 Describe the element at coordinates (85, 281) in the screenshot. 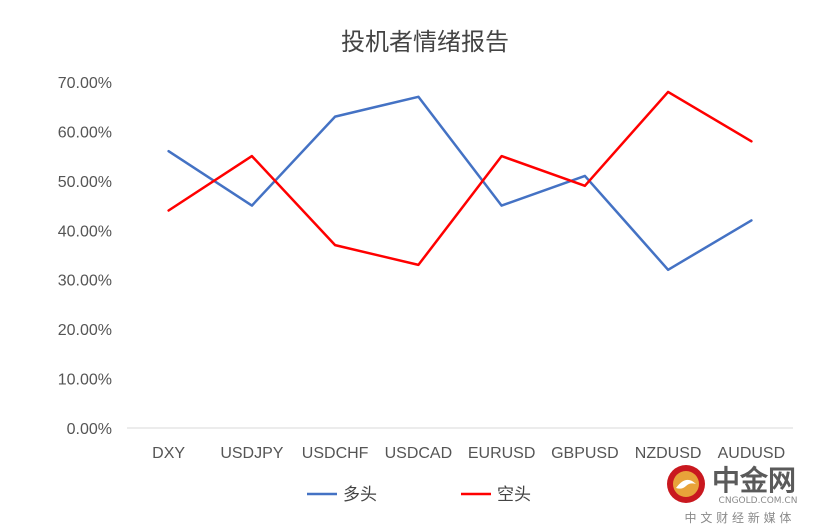

I see `y-tick-label: 30.00%` at that location.